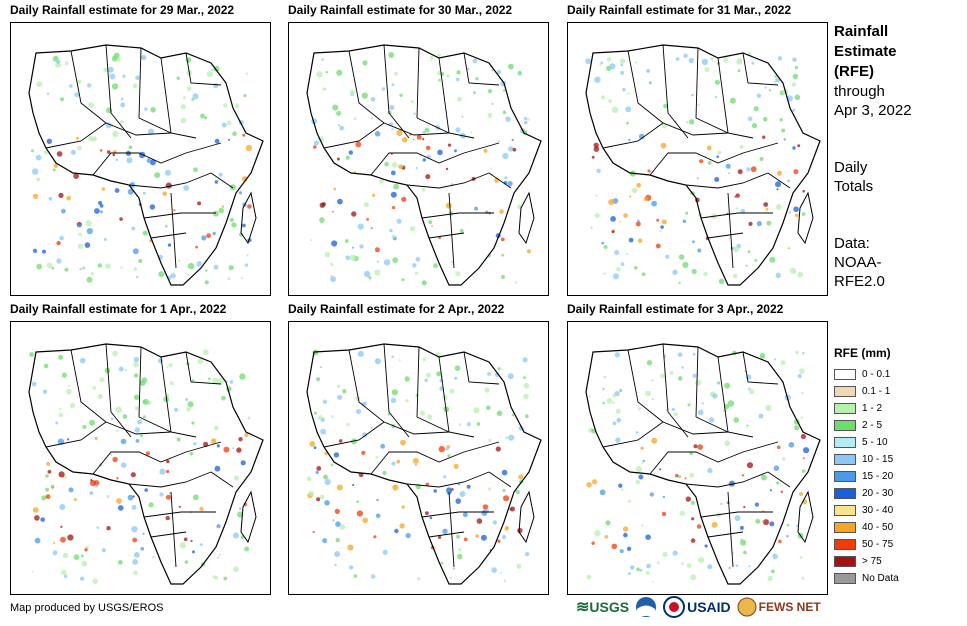  I want to click on legend-label: 40 - 50, so click(878, 527).